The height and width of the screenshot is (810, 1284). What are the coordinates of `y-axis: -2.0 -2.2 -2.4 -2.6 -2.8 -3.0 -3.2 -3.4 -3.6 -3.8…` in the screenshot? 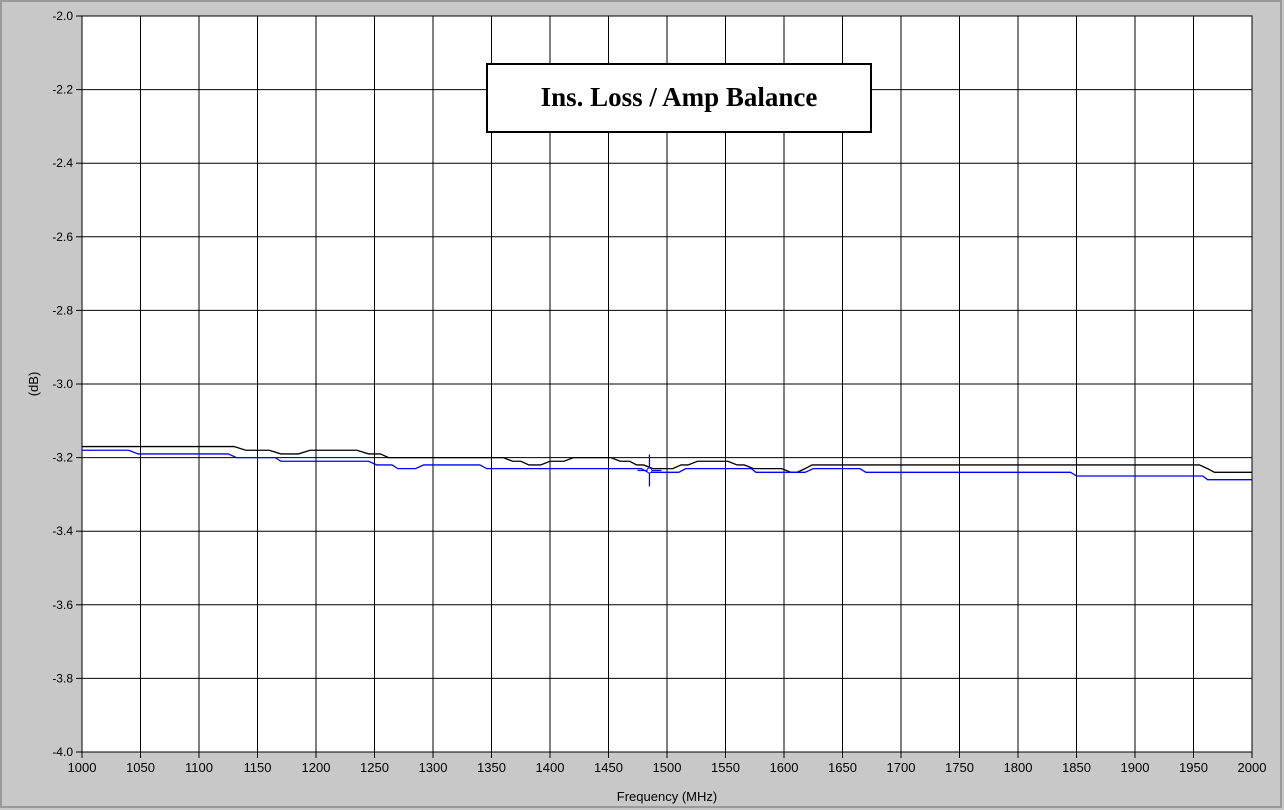 It's located at (67, 384).